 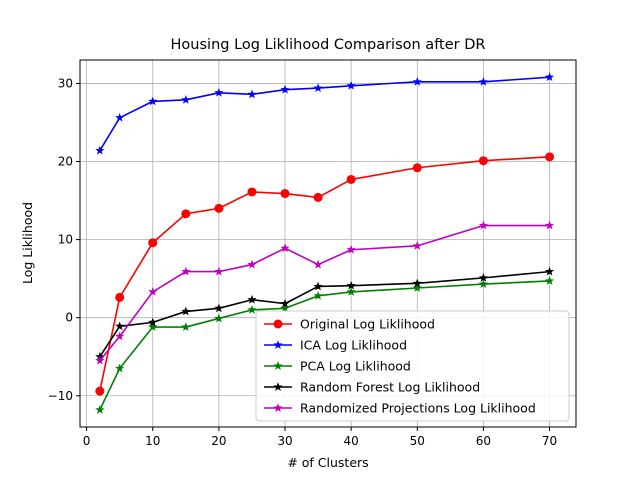 I want to click on legend-box, so click(x=412, y=366).